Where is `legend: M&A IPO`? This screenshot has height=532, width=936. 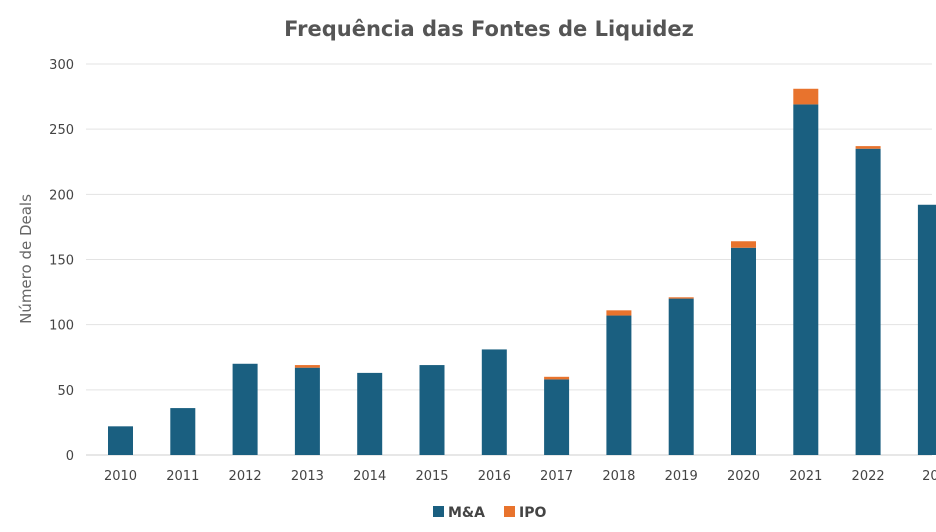
legend: M&A IPO is located at coordinates (489, 513).